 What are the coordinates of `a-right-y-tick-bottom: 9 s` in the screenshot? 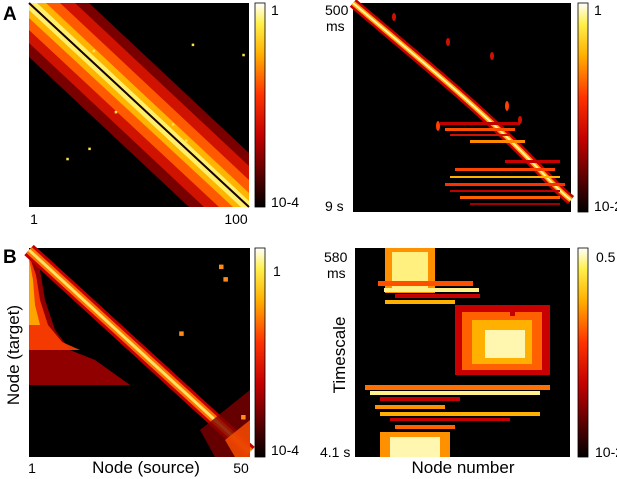 It's located at (334, 206).